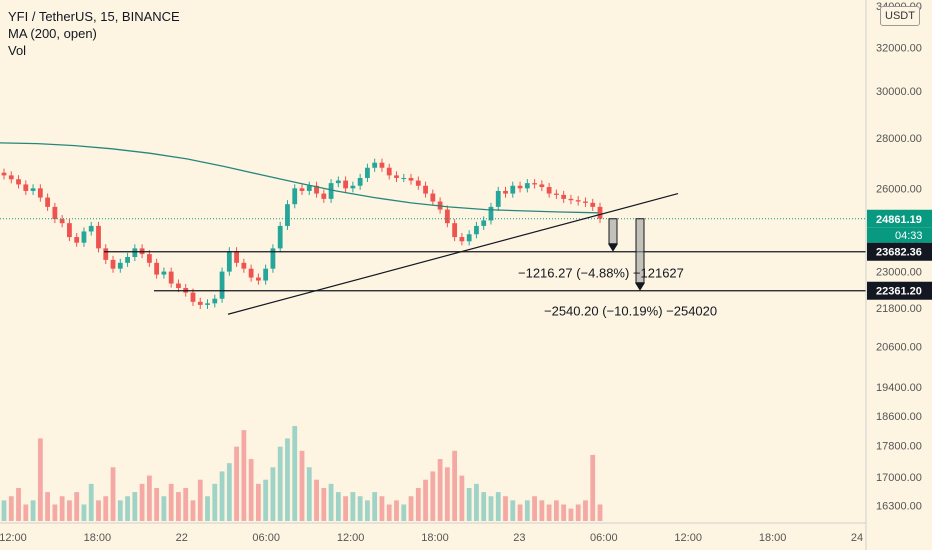 The width and height of the screenshot is (932, 550). What do you see at coordinates (899, 447) in the screenshot?
I see `price-tick-label: 17800.00` at bounding box center [899, 447].